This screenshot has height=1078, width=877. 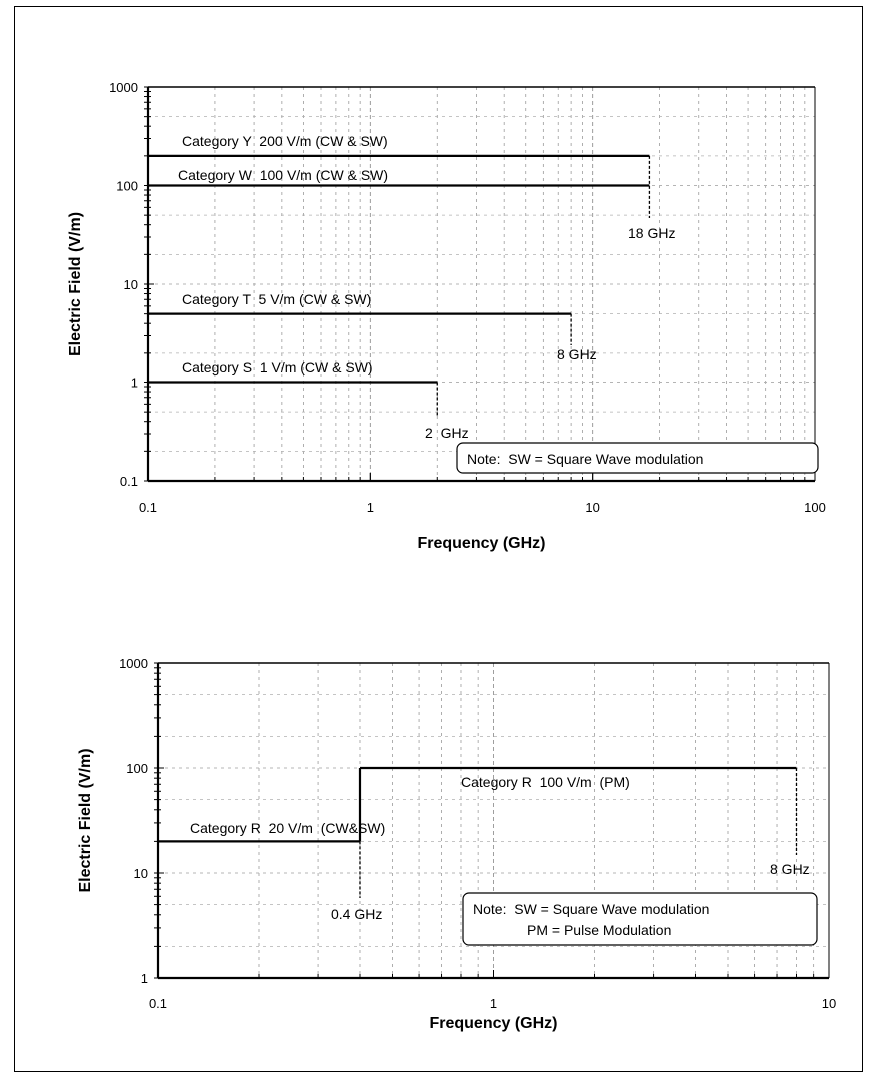 What do you see at coordinates (283, 175) in the screenshot?
I see `series-label: Category W 100 V/m (CW & SW)` at bounding box center [283, 175].